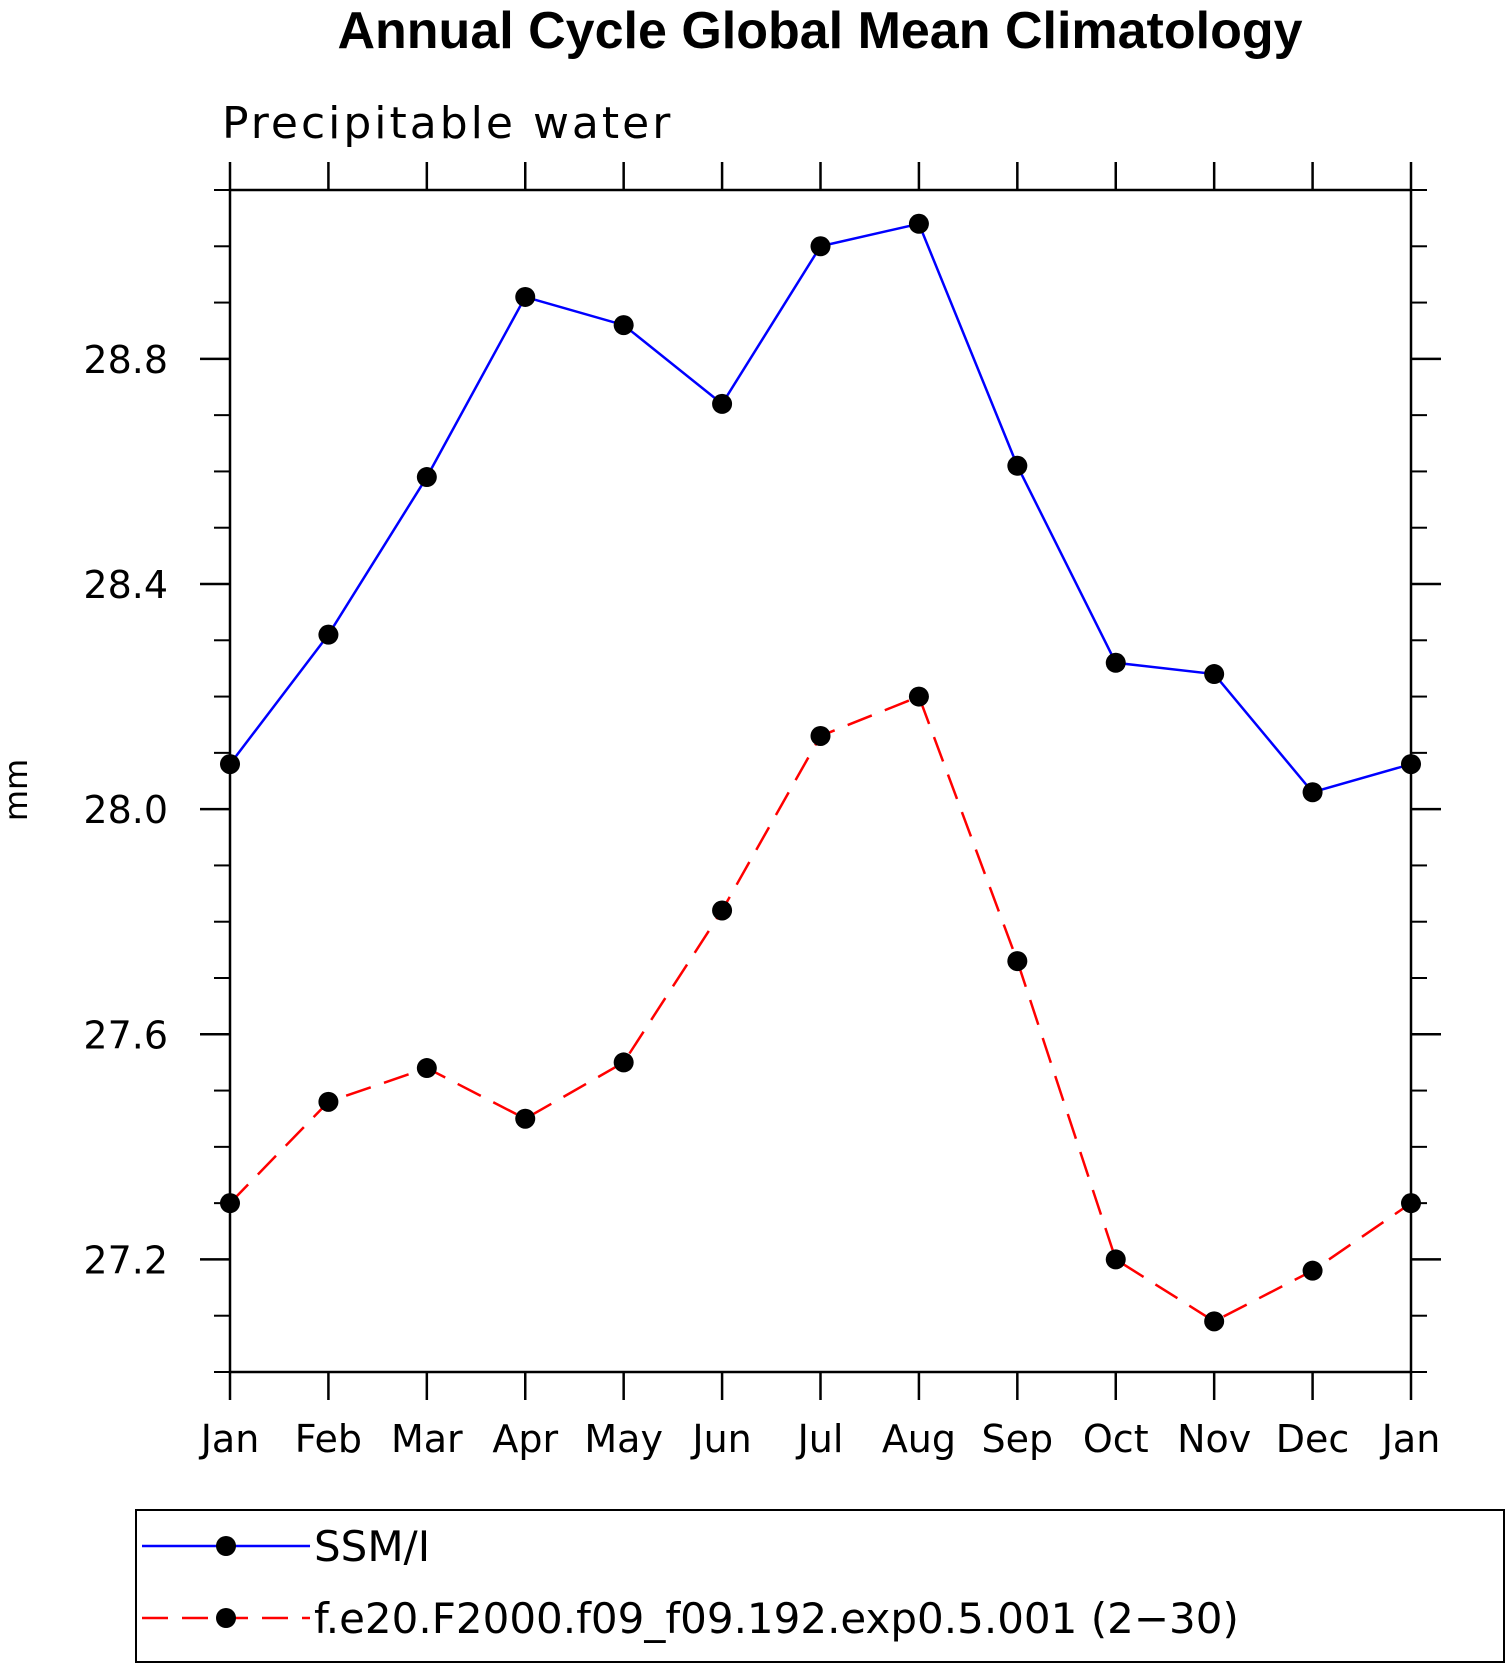 The image size is (1508, 1668). I want to click on y-tick-label: 28.0, so click(125, 810).